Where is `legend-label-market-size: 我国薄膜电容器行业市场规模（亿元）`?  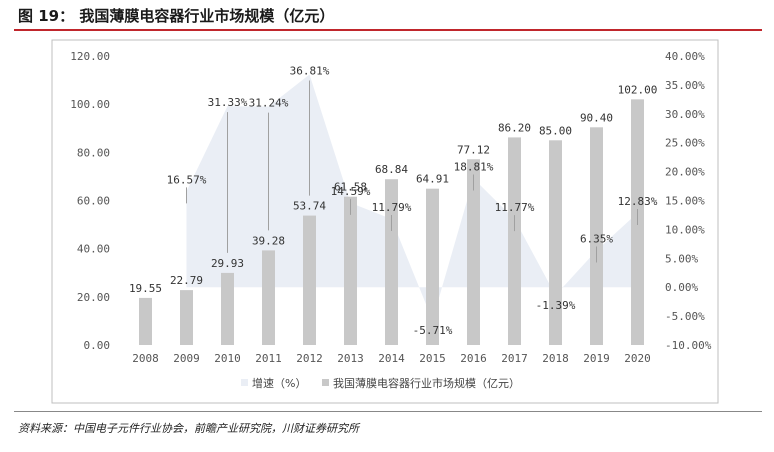
legend-label-market-size: 我国薄膜电容器行业市场规模（亿元） is located at coordinates (426, 383).